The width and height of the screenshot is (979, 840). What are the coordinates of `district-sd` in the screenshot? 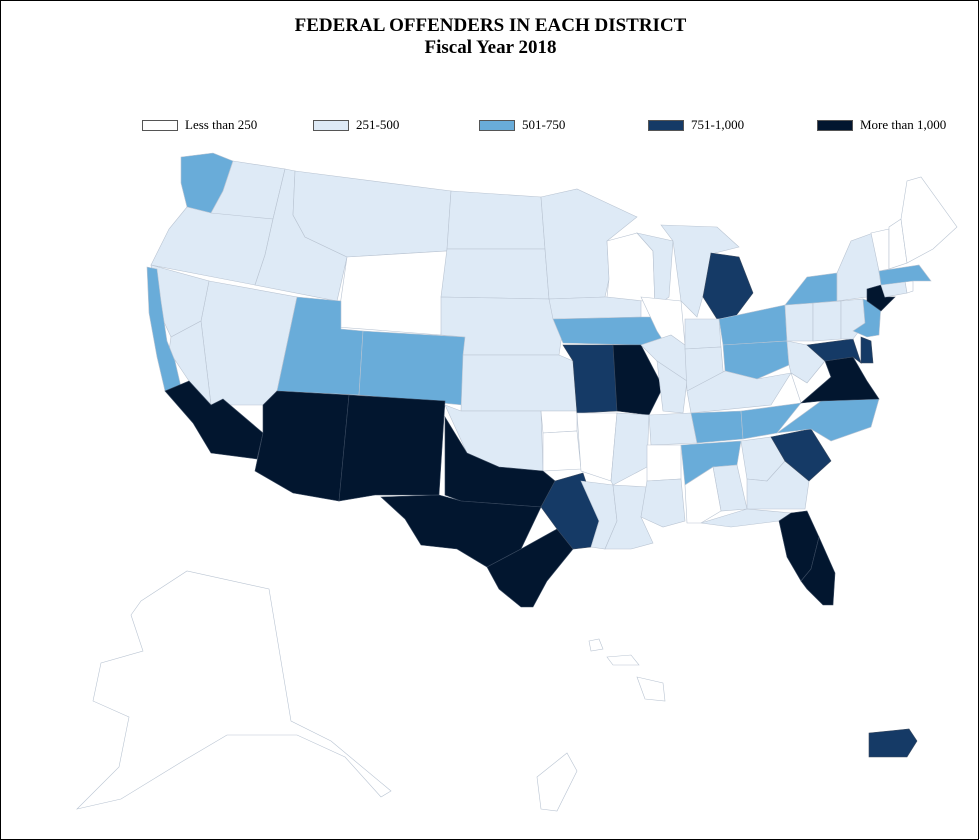 It's located at (495, 274).